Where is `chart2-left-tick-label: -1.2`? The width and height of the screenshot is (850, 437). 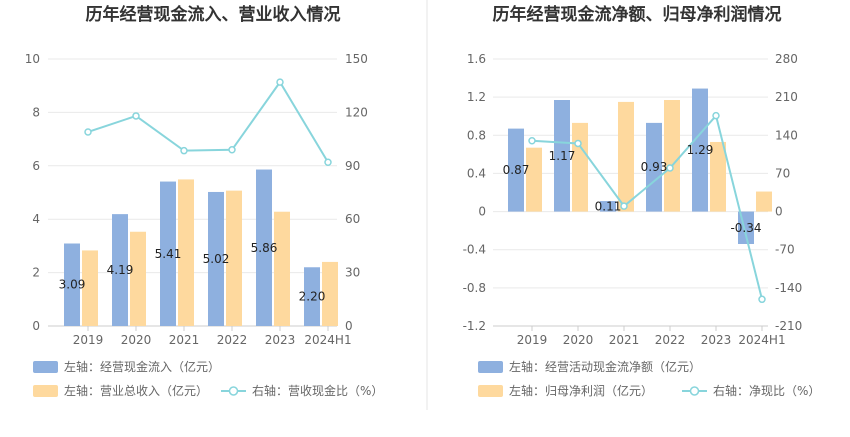
chart2-left-tick-label: -1.2 is located at coordinates (474, 326).